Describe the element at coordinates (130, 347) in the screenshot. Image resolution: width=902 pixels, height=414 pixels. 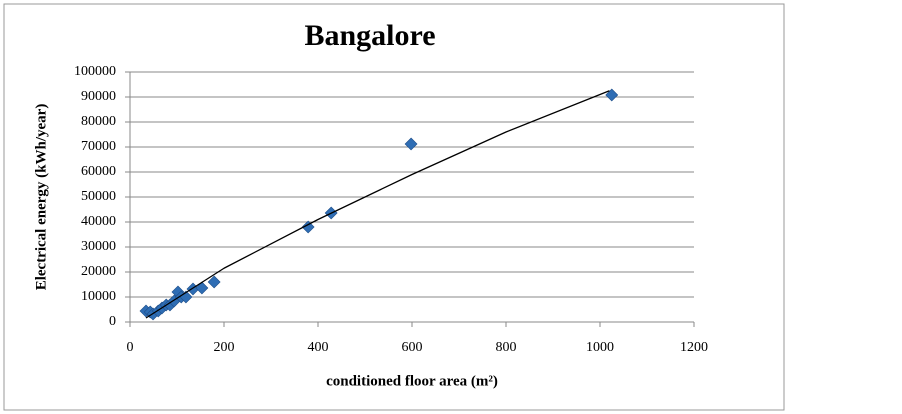
I see `x-tick-label: 0` at that location.